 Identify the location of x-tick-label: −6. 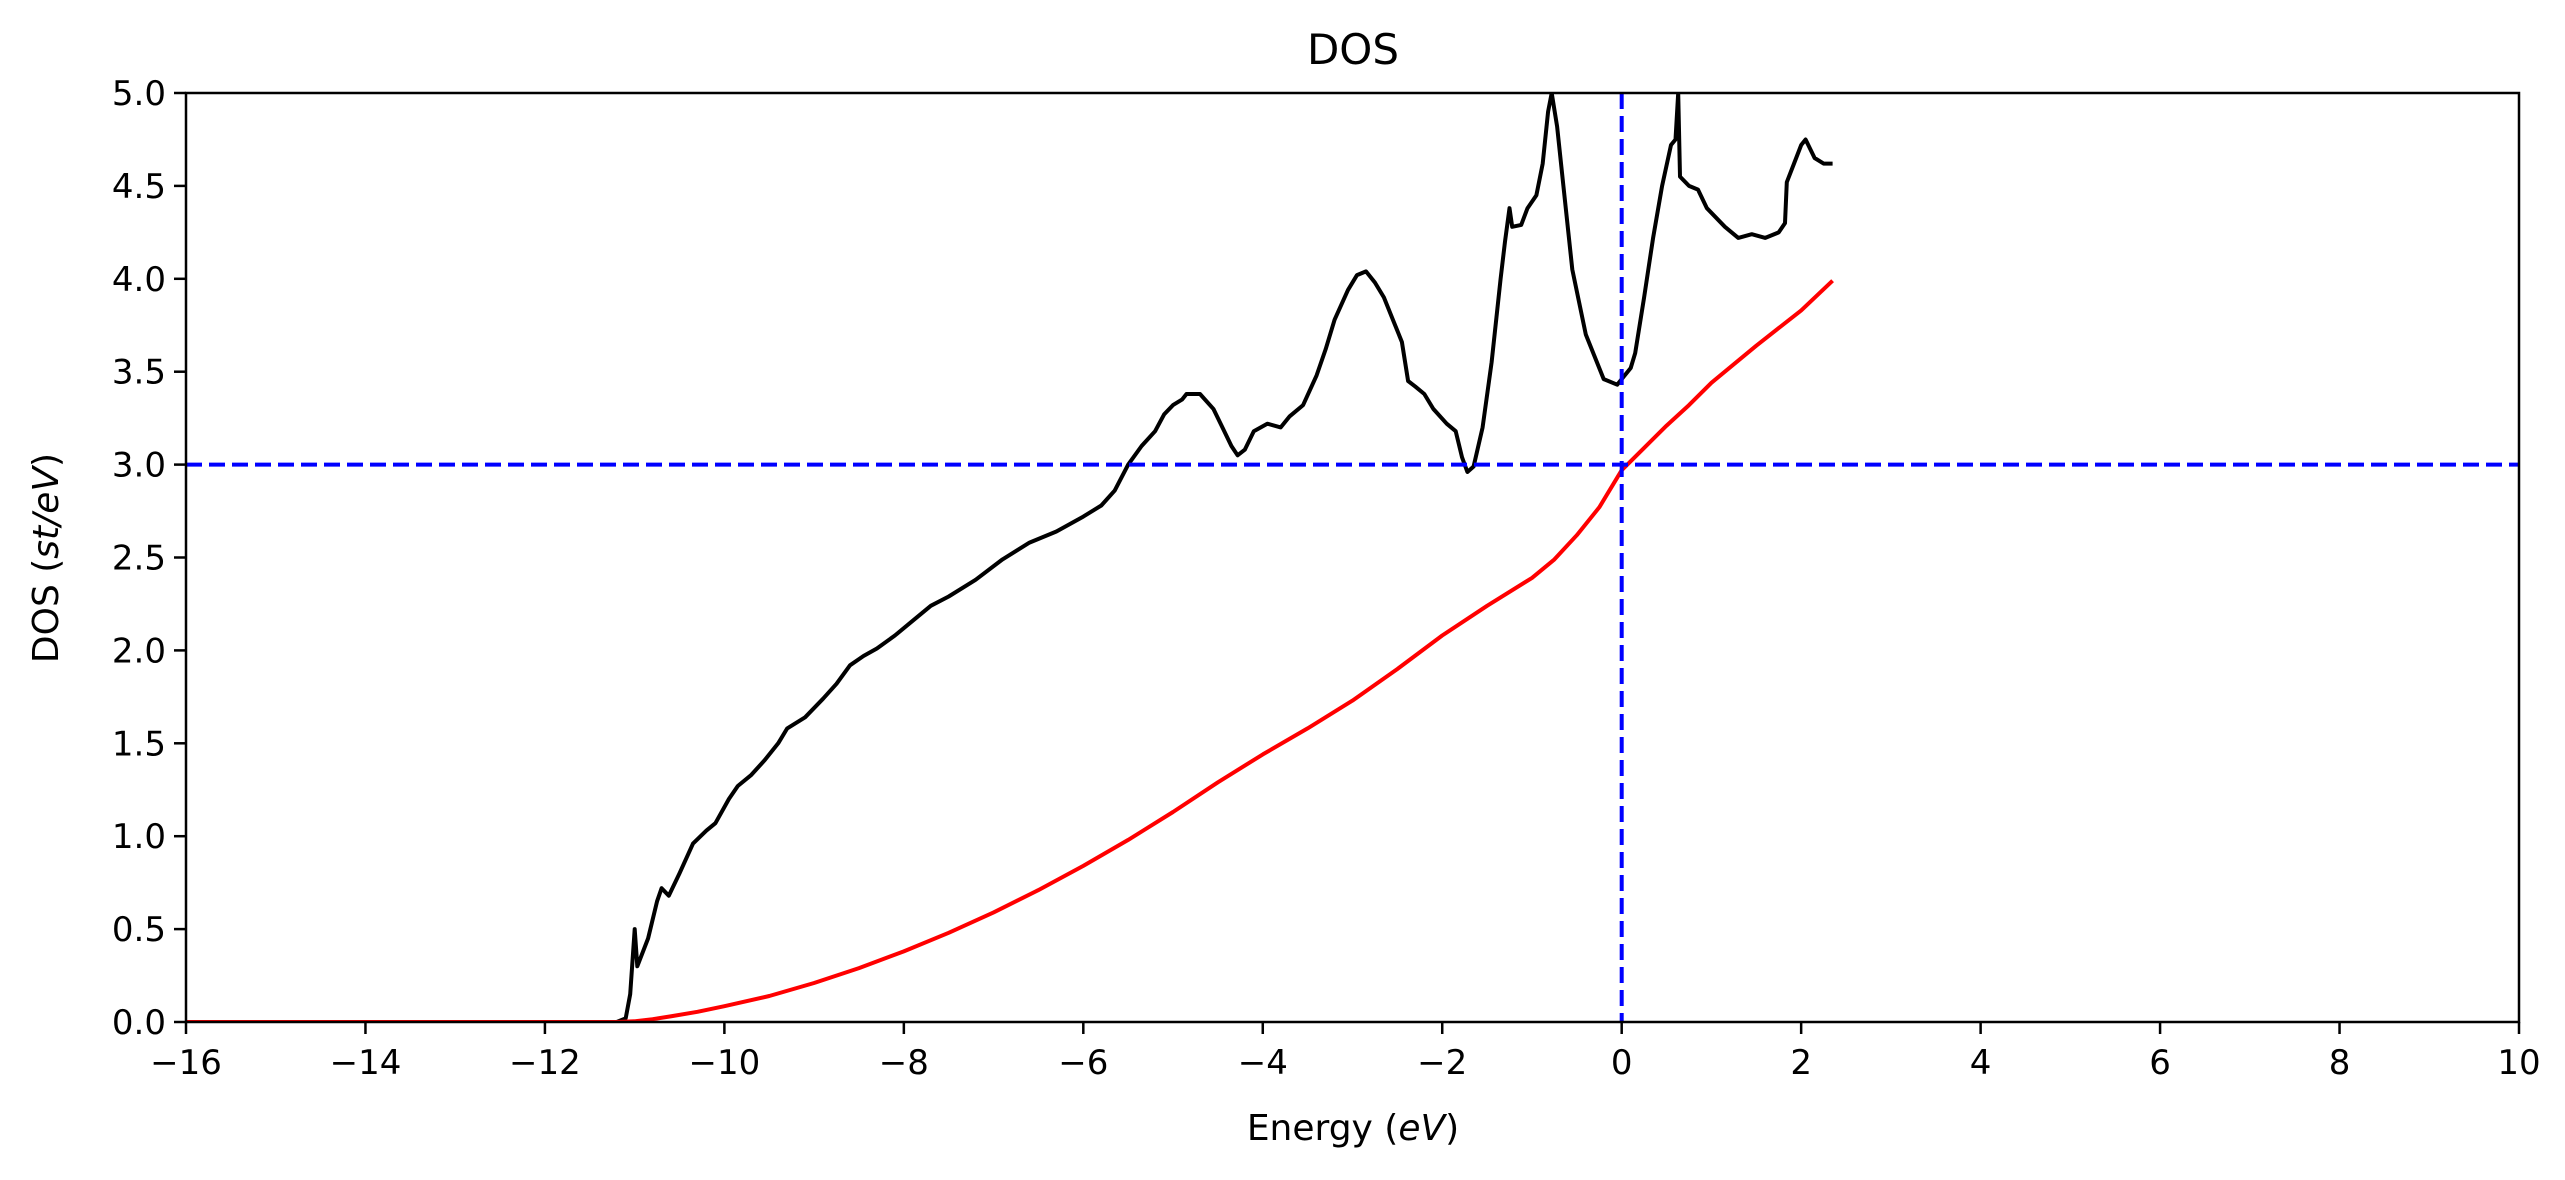
(1083, 1063).